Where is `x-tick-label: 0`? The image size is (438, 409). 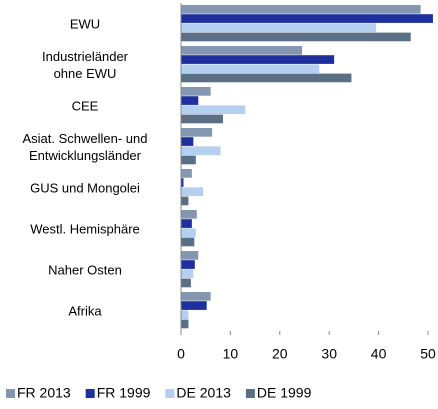
x-tick-label: 0 is located at coordinates (181, 354).